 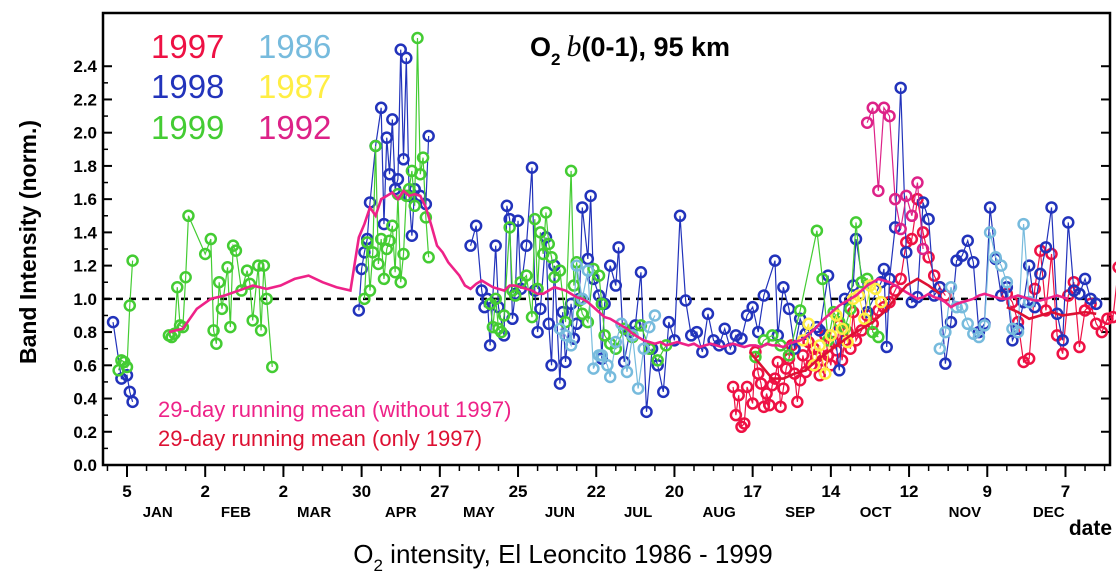 I want to click on y-tick-label: 1.0, so click(x=85, y=299).